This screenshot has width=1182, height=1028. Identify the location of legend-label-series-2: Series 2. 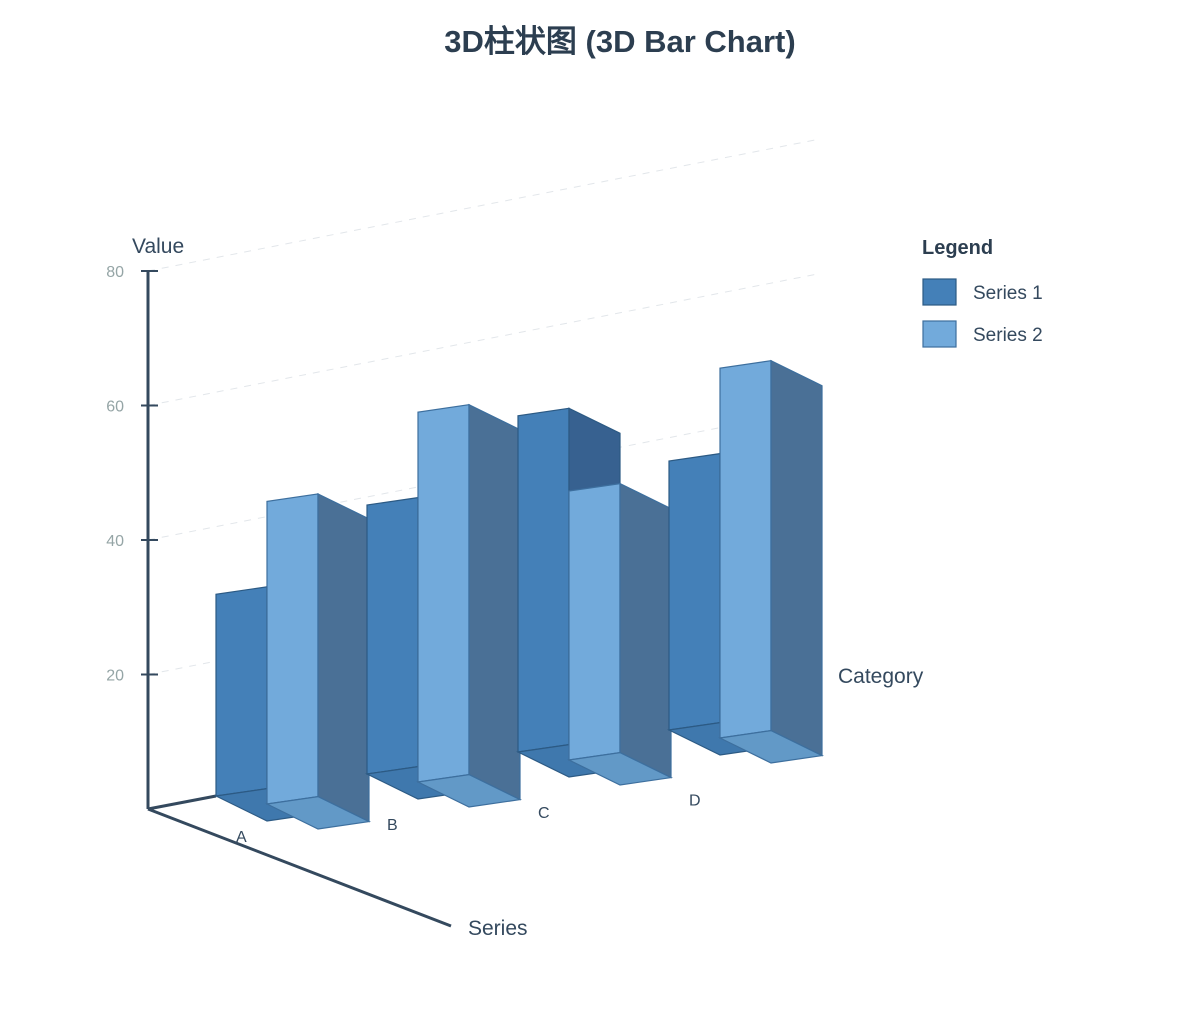
(1008, 335).